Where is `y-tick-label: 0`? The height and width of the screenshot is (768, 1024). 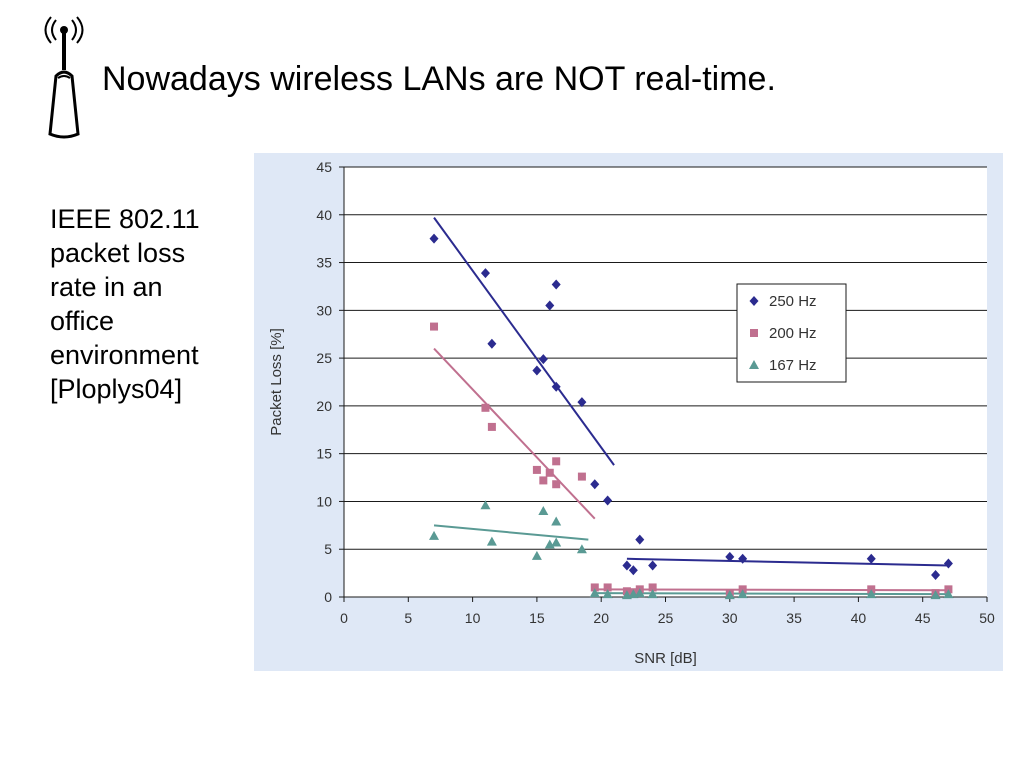 y-tick-label: 0 is located at coordinates (328, 597).